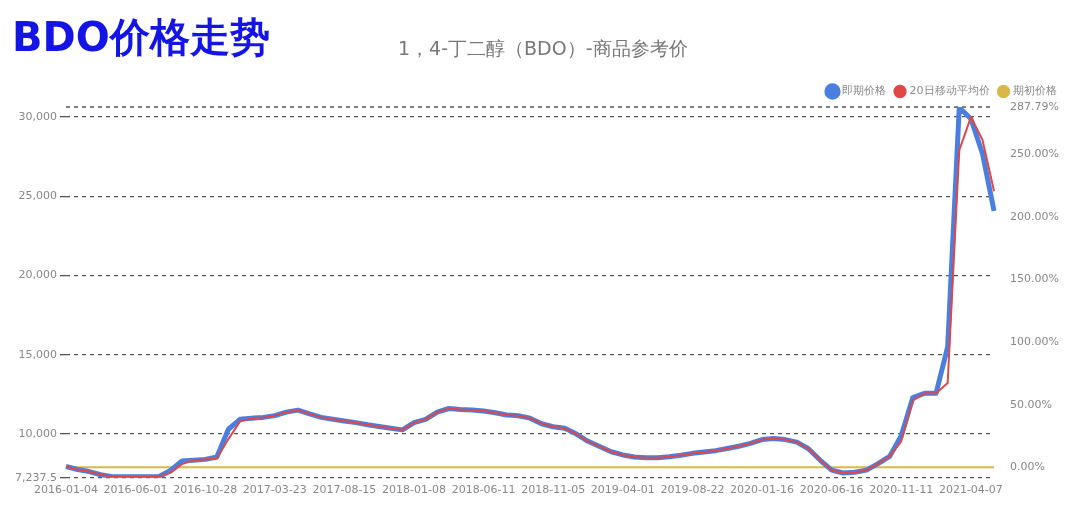  Describe the element at coordinates (1035, 154) in the screenshot. I see `y2-tick-label: 250.00%` at that location.